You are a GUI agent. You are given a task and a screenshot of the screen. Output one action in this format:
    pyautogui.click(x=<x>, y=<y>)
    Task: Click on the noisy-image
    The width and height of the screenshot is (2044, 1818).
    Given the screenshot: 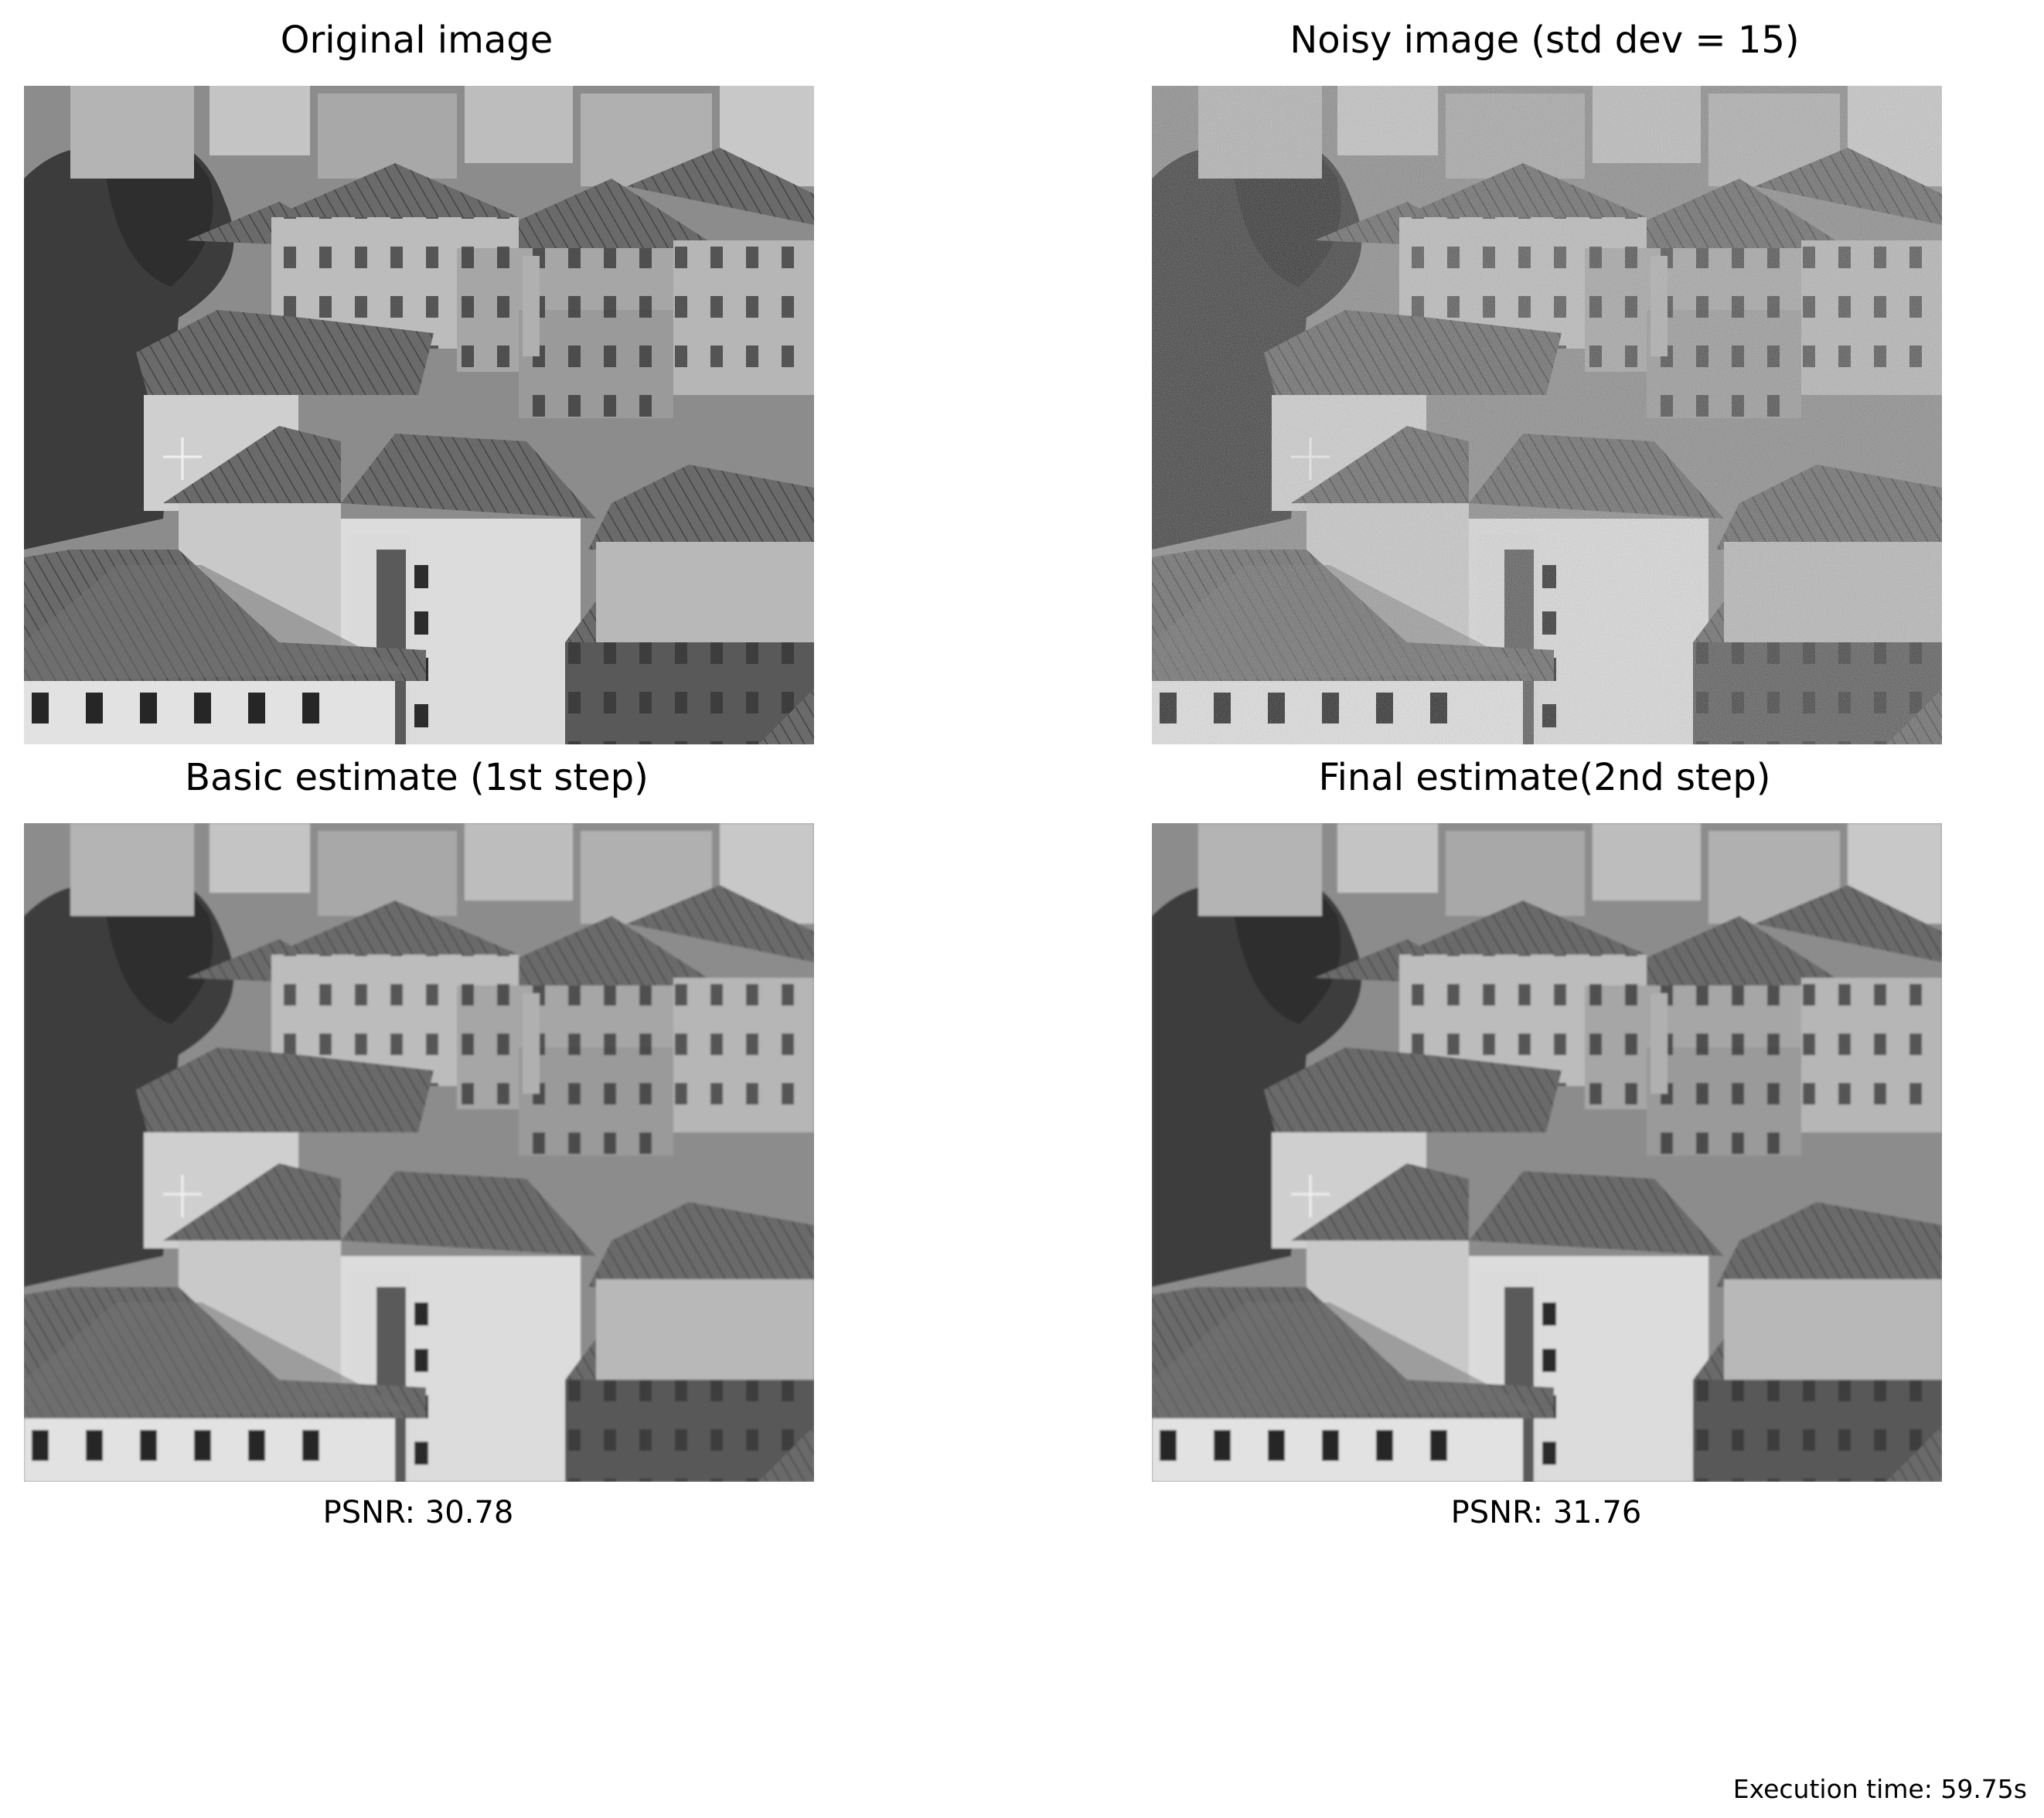 What is the action you would take?
    pyautogui.click(x=1547, y=415)
    